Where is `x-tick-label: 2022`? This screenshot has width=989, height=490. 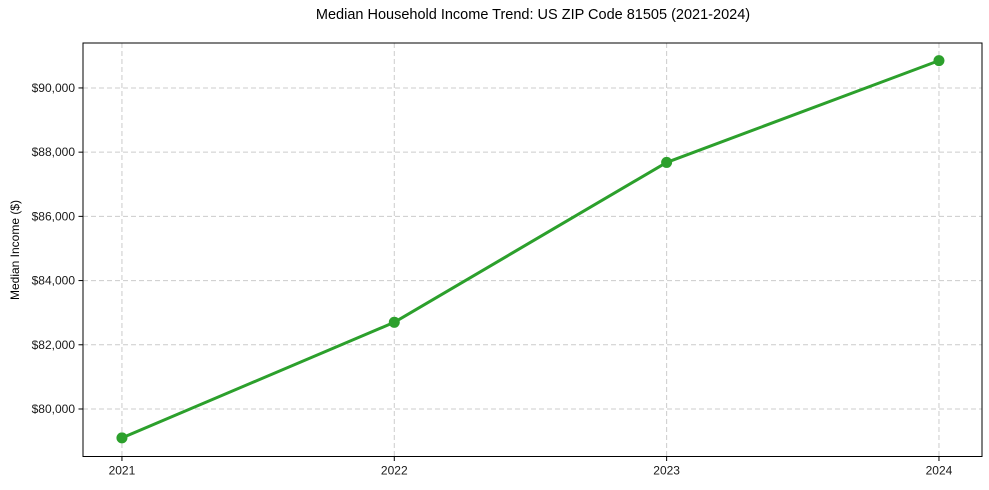
x-tick-label: 2022 is located at coordinates (394, 471).